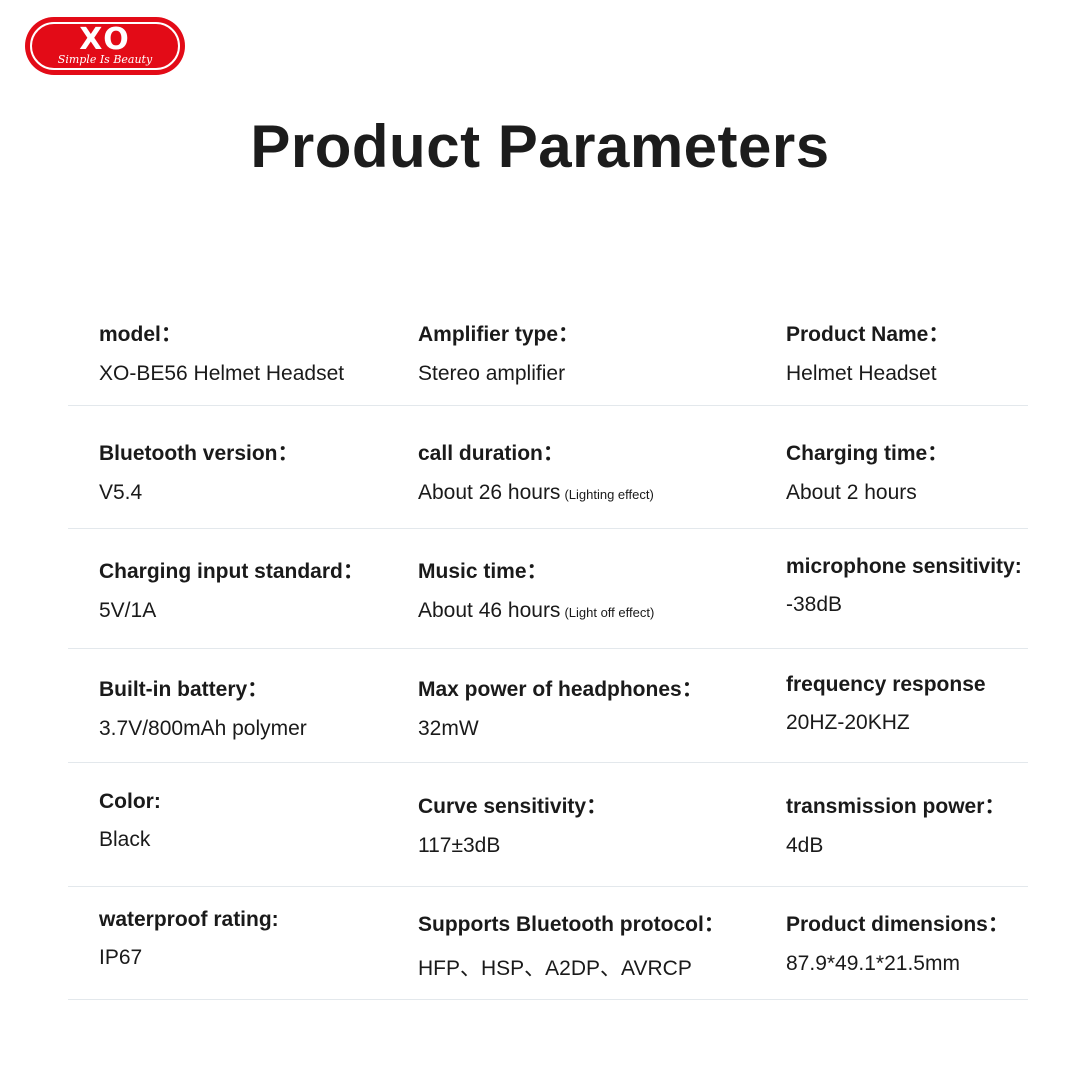 This screenshot has width=1080, height=1080. I want to click on parameter-value-text: About 2 hours, so click(851, 492).